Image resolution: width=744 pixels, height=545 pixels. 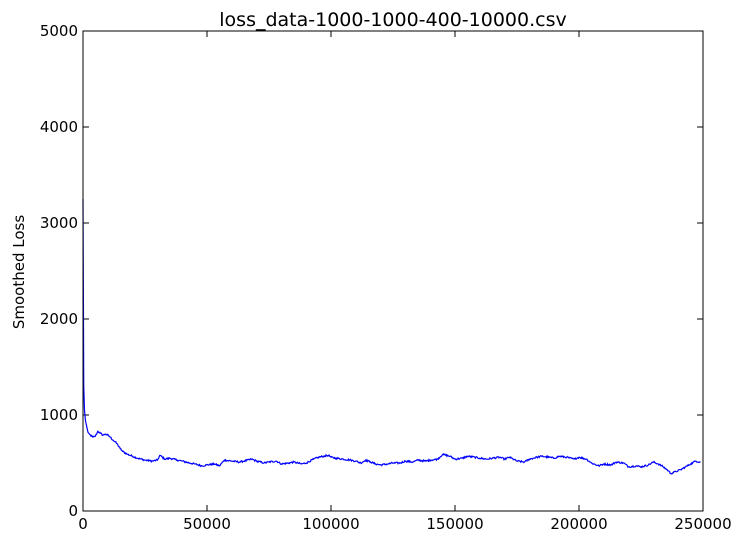 What do you see at coordinates (83, 524) in the screenshot?
I see `x-tick-label: 0` at bounding box center [83, 524].